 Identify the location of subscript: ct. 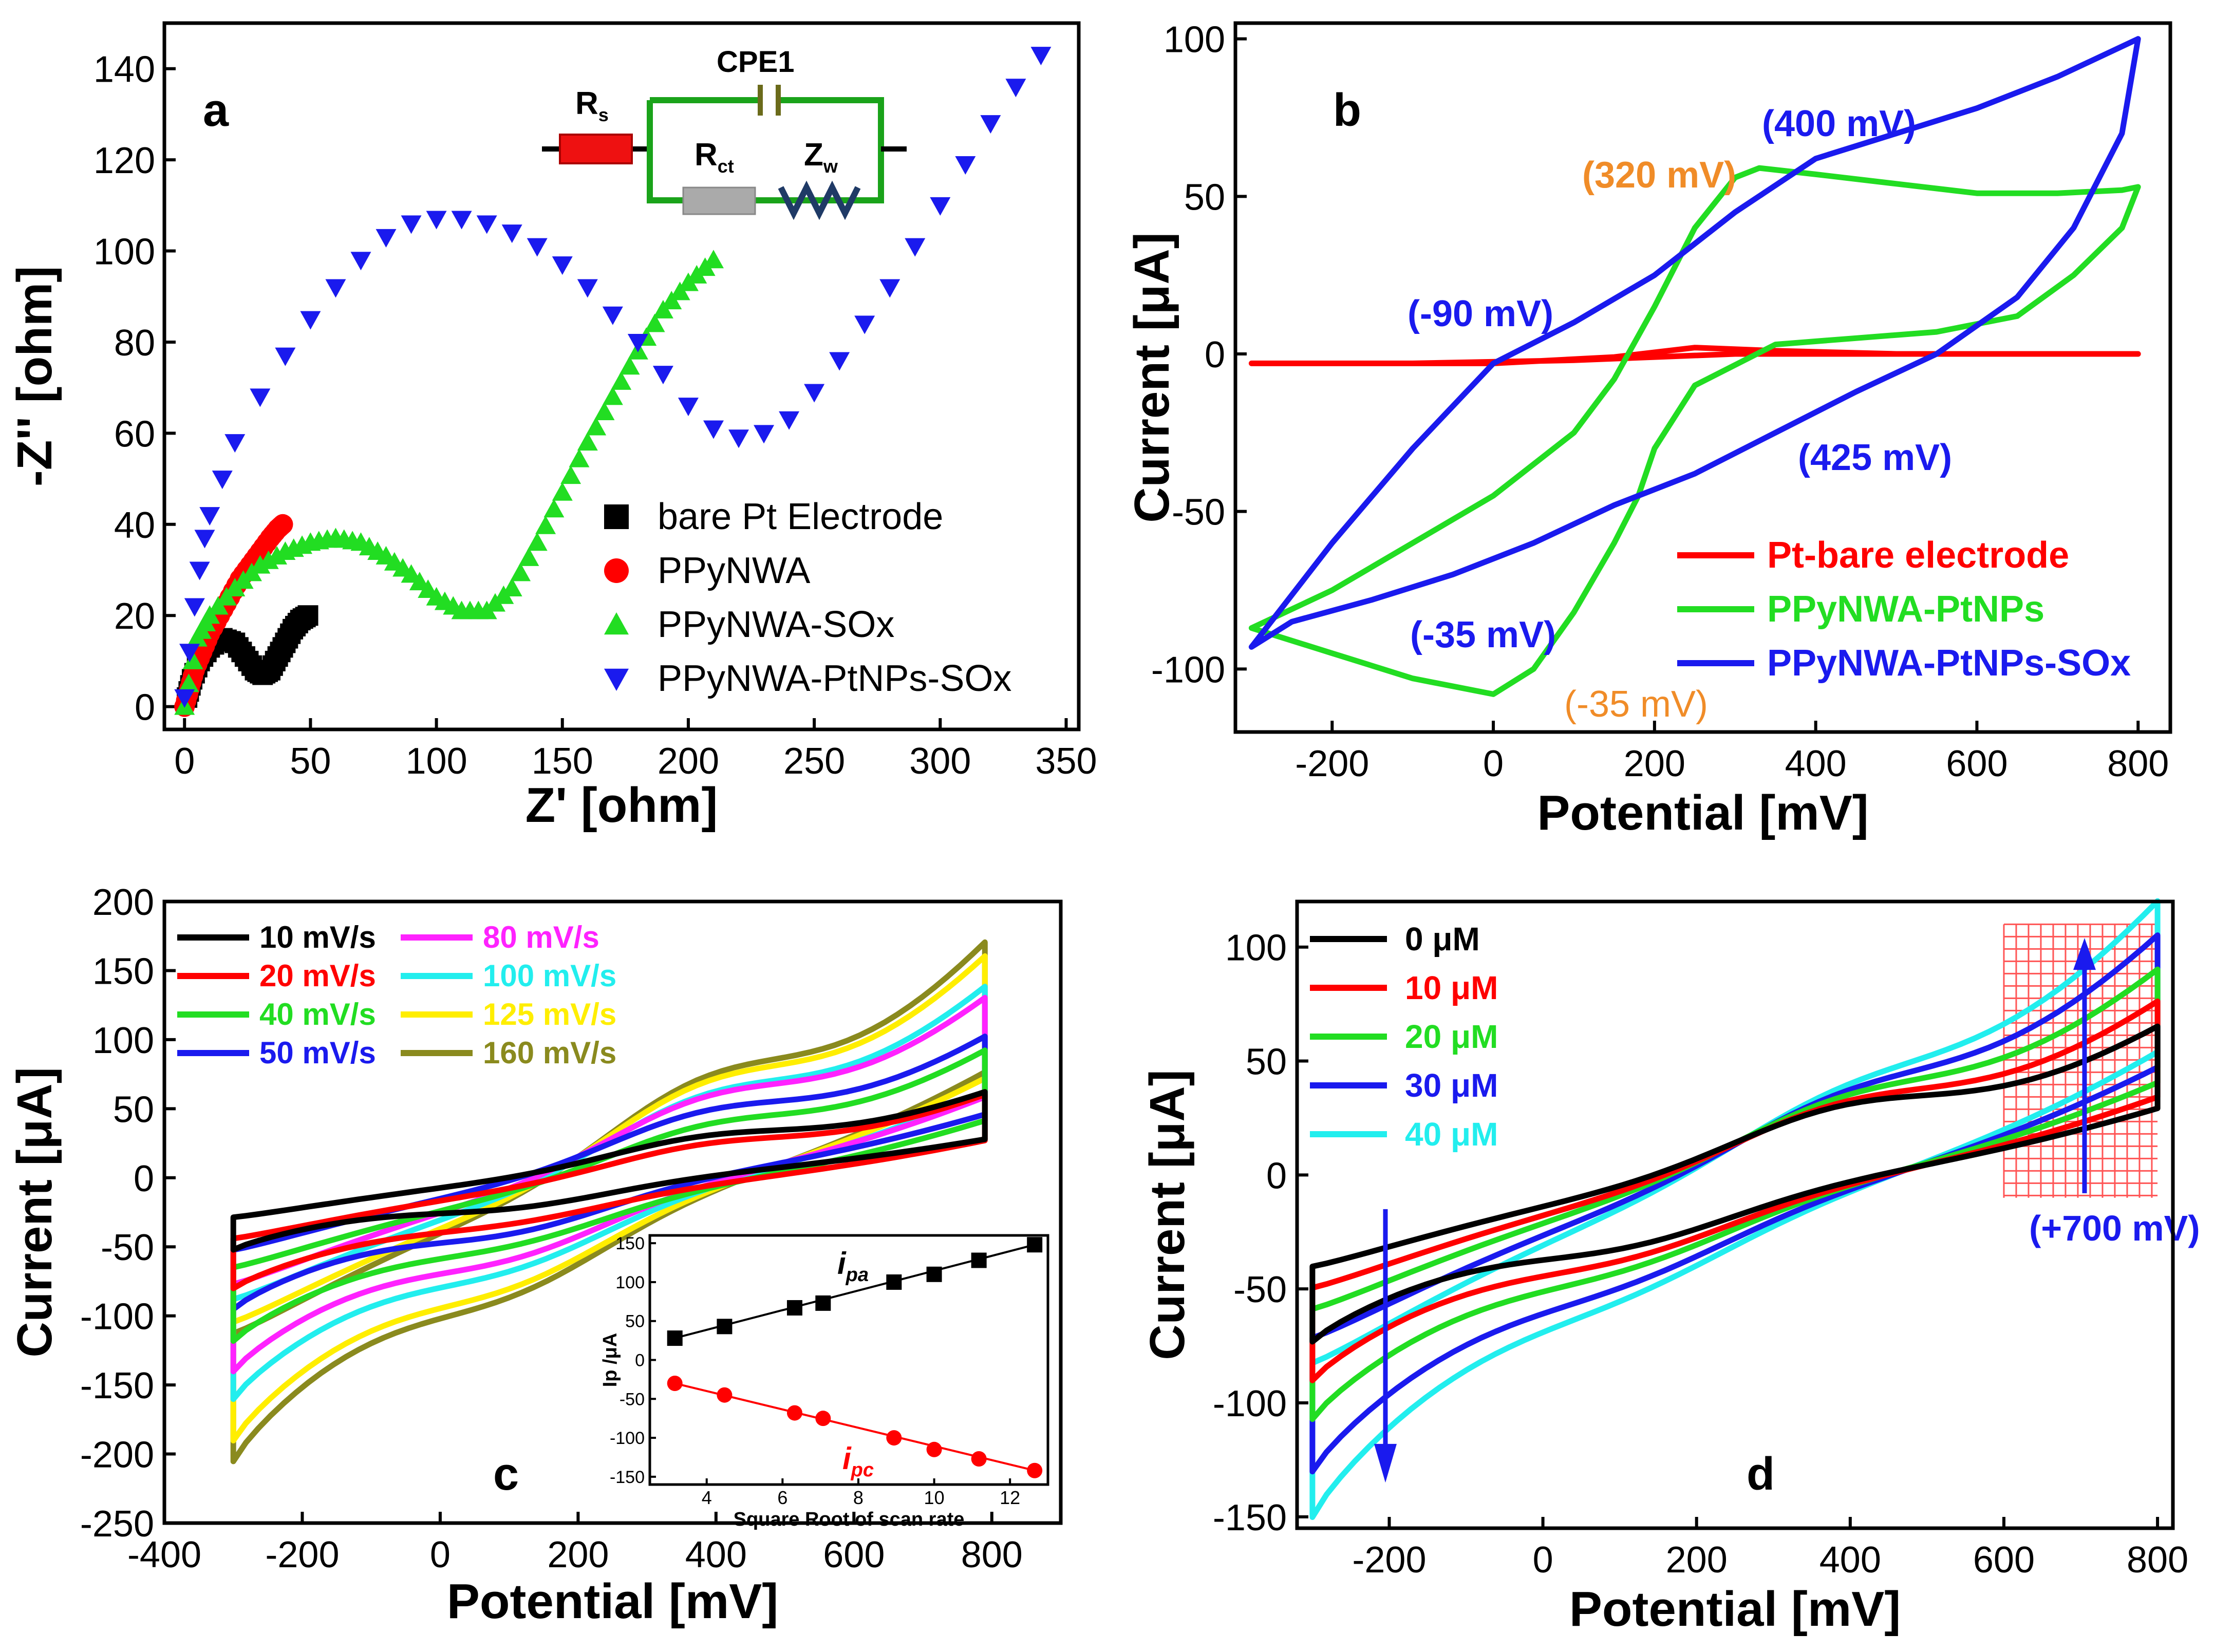
(726, 167).